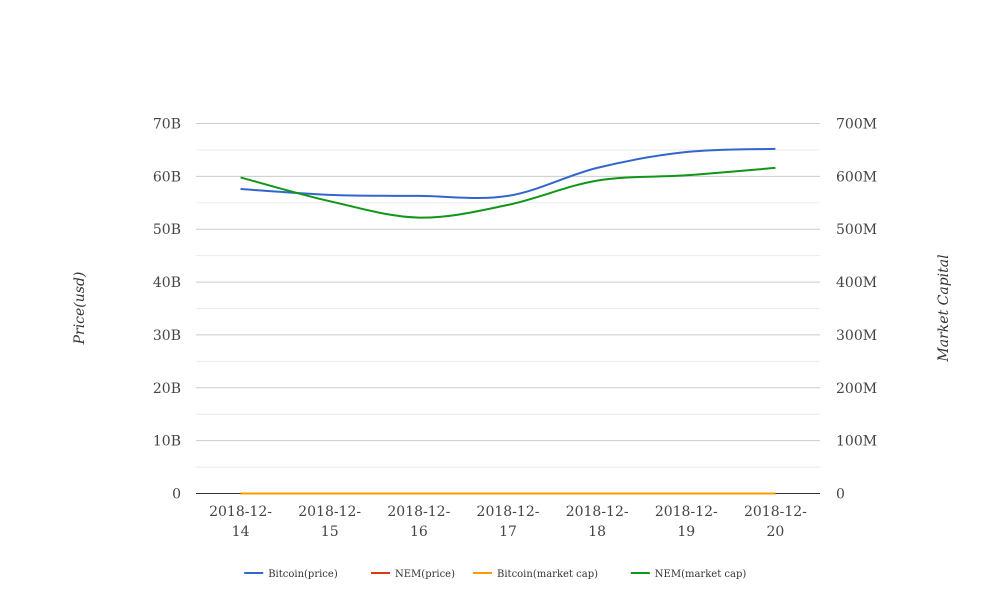  I want to click on x-tick-label: 2018-12- 17, so click(508, 522).